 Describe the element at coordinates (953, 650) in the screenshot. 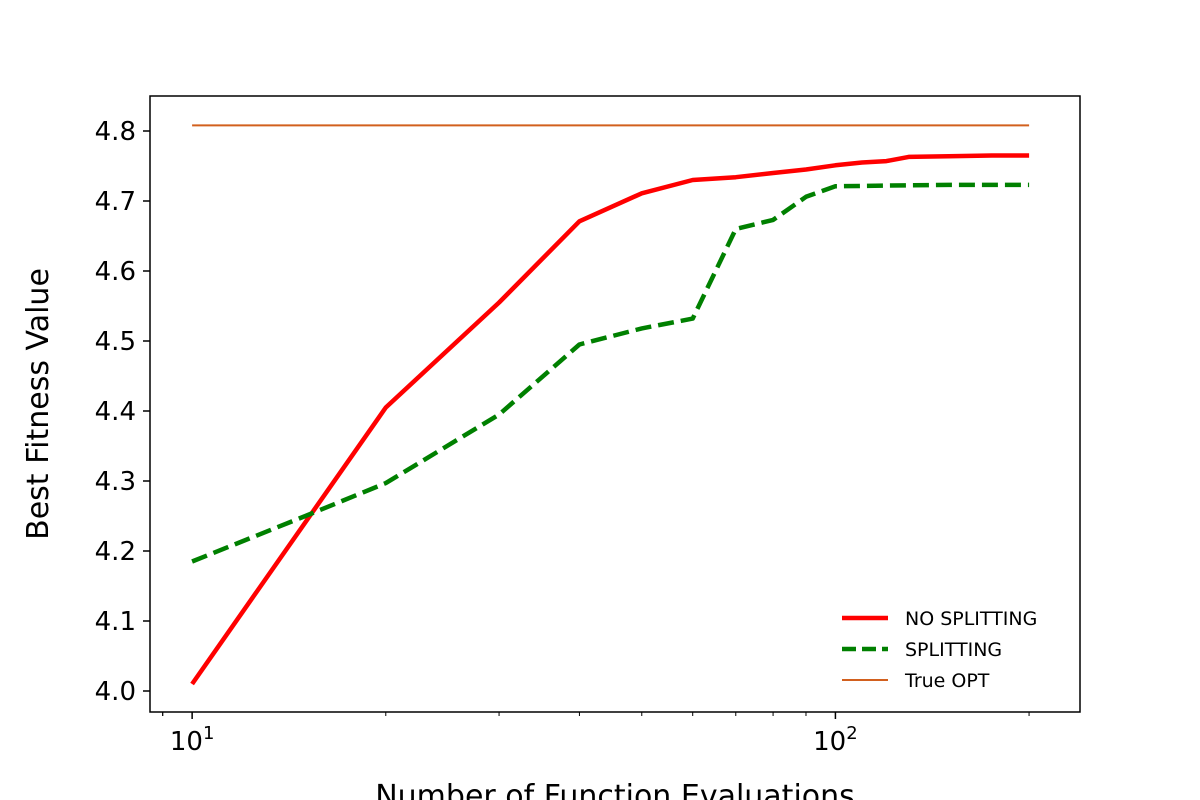

I see `legend-label: SPLITTING` at that location.